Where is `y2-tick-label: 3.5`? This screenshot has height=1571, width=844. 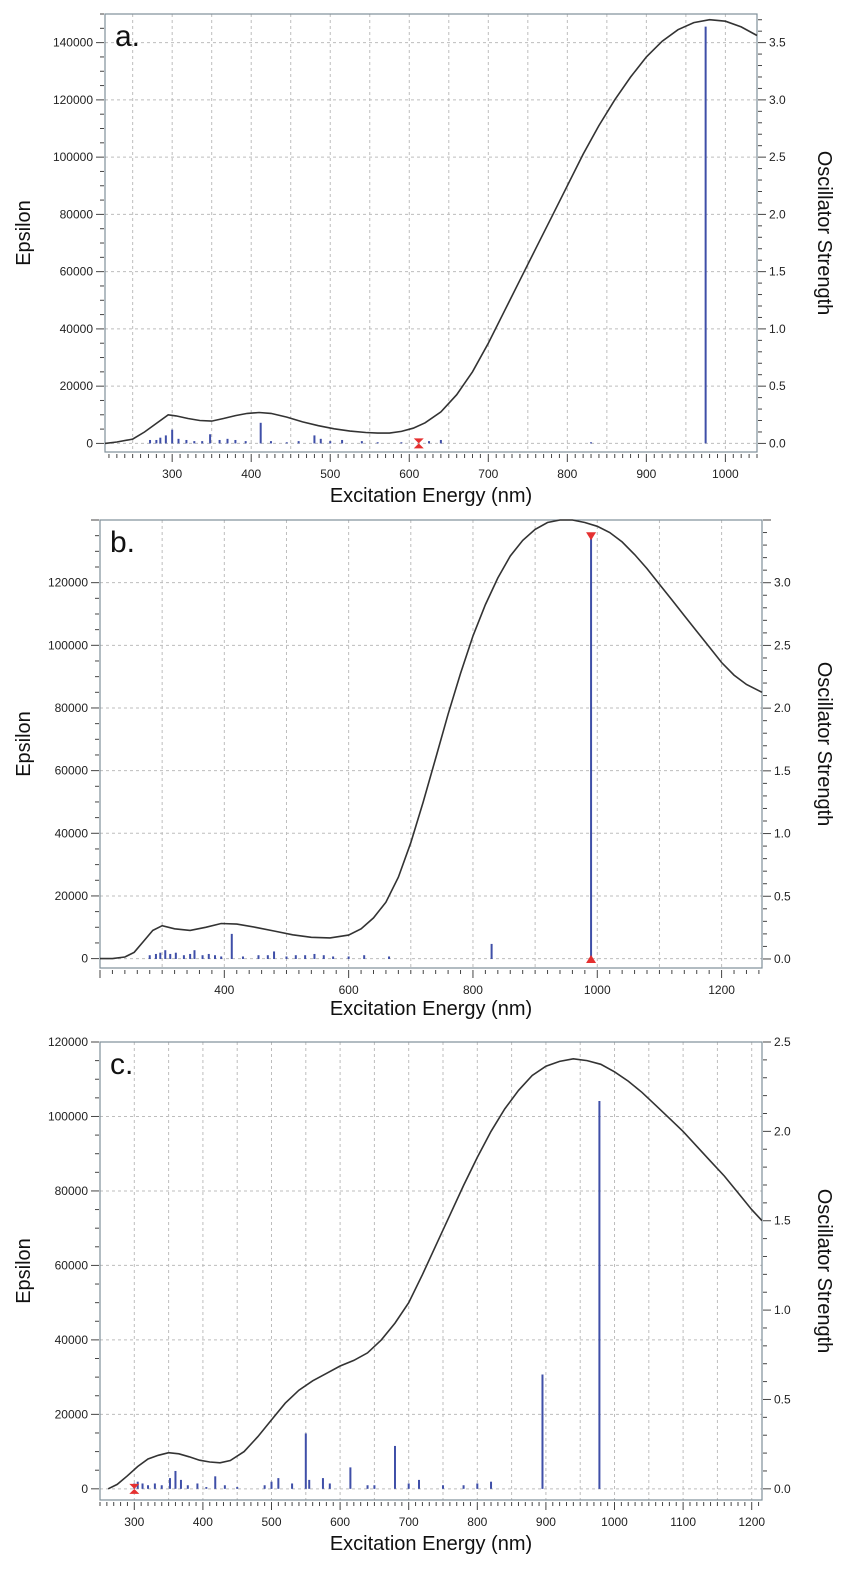 y2-tick-label: 3.5 is located at coordinates (777, 43).